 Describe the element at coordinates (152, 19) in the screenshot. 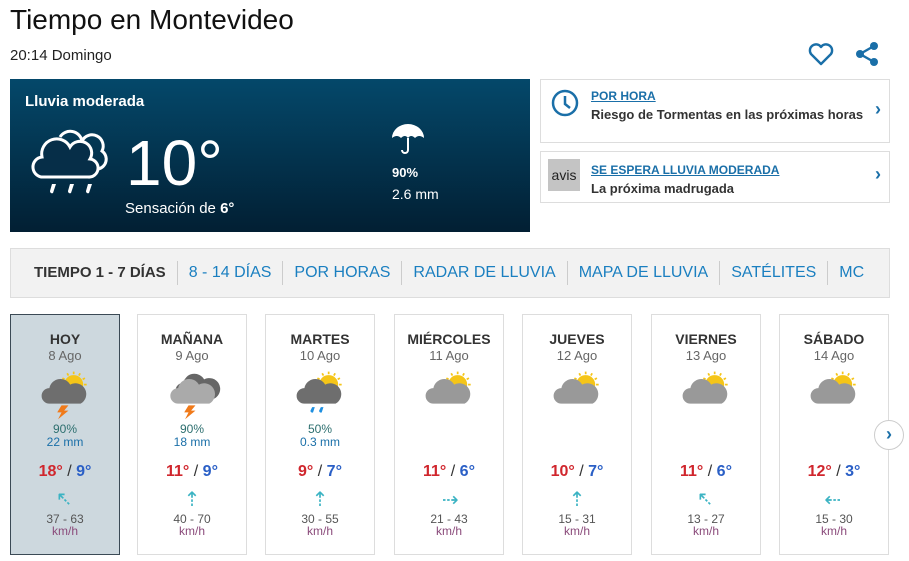

I see `page-title: Tiempo en Montevideo` at that location.